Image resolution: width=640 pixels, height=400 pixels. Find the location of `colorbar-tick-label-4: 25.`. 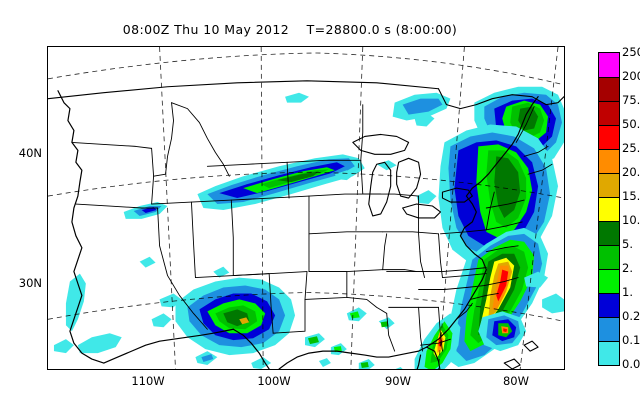

colorbar-tick-label-4: 25. is located at coordinates (631, 148).